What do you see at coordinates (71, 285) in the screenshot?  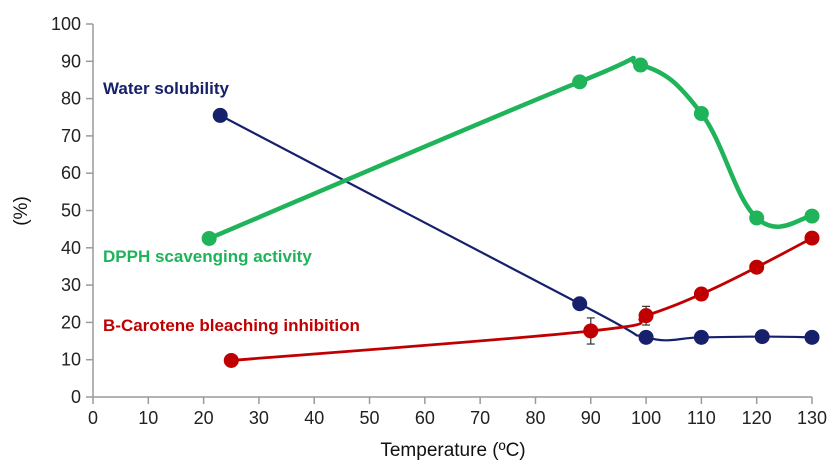 I see `y-tick-label: 30` at bounding box center [71, 285].